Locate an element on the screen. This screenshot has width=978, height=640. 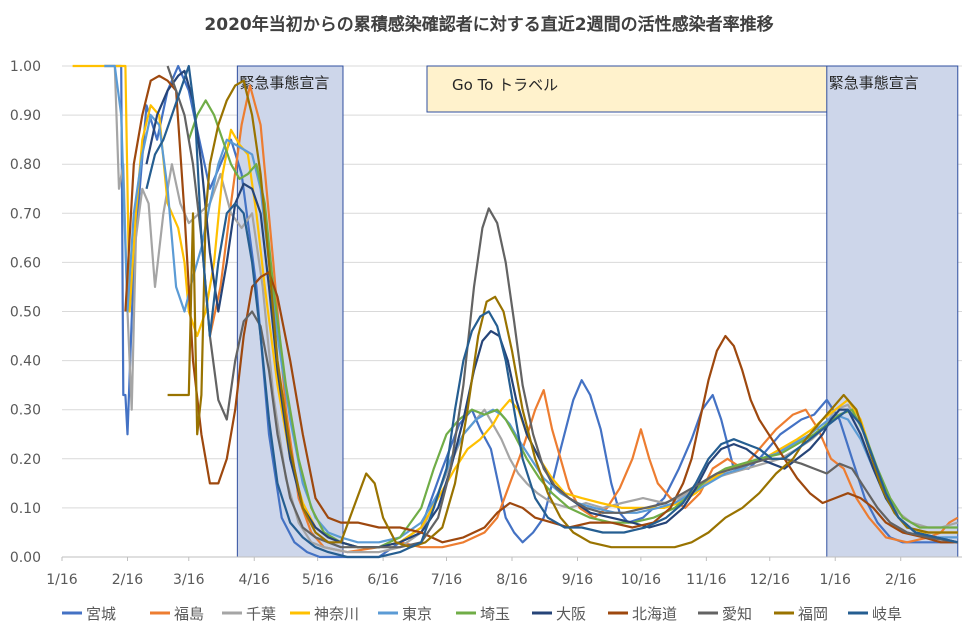
x-tick-label: 5/16 is located at coordinates (318, 580).